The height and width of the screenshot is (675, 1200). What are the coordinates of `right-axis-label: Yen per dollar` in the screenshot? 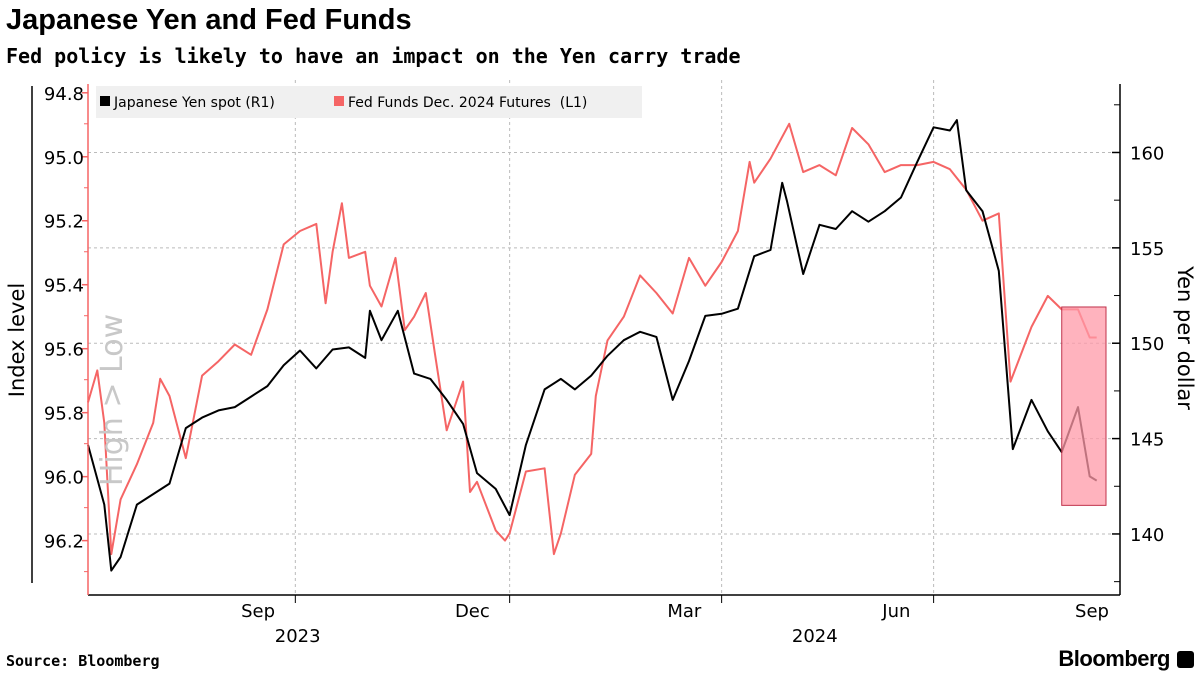 It's located at (1185, 337).